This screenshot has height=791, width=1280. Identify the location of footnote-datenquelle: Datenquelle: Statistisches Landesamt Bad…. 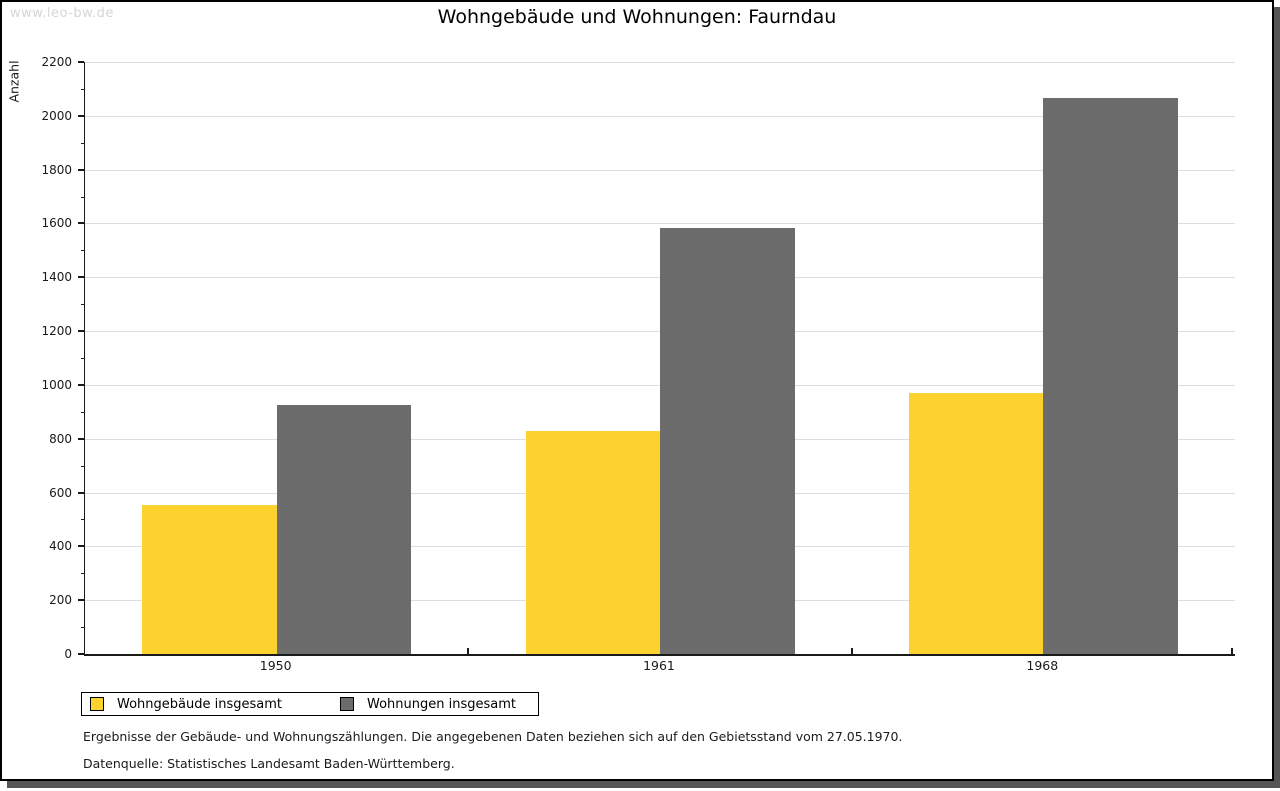
(269, 763).